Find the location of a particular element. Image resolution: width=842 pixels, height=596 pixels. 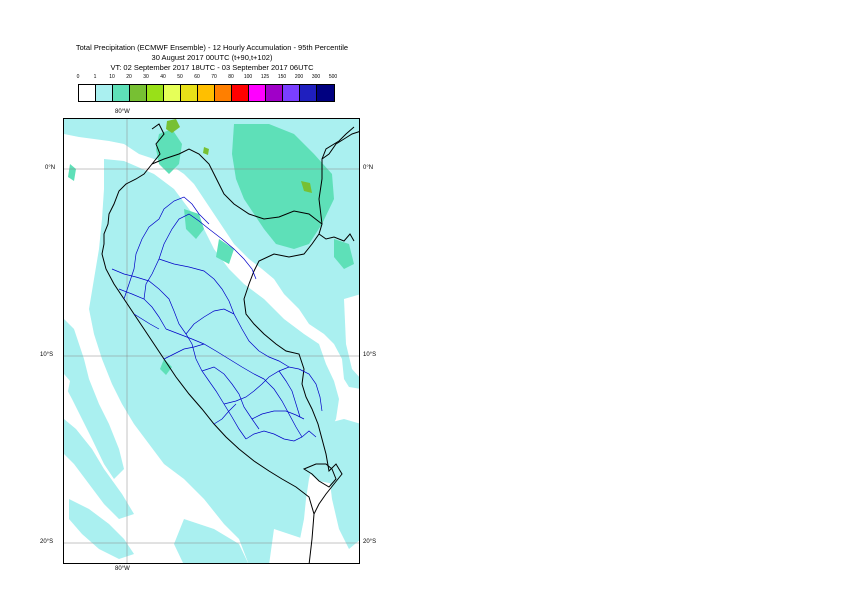

legend-label: 30 is located at coordinates (146, 77).